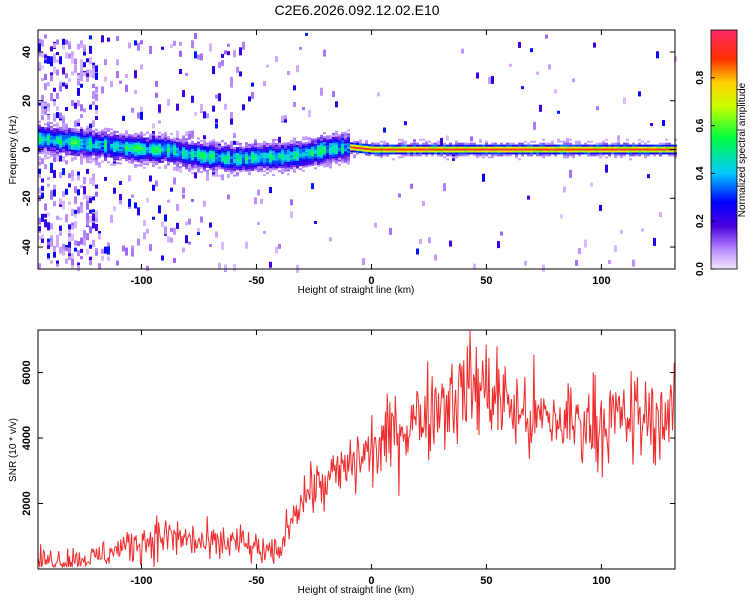 The width and height of the screenshot is (750, 605). I want to click on colorbar-tick-label: 0.8, so click(700, 77).